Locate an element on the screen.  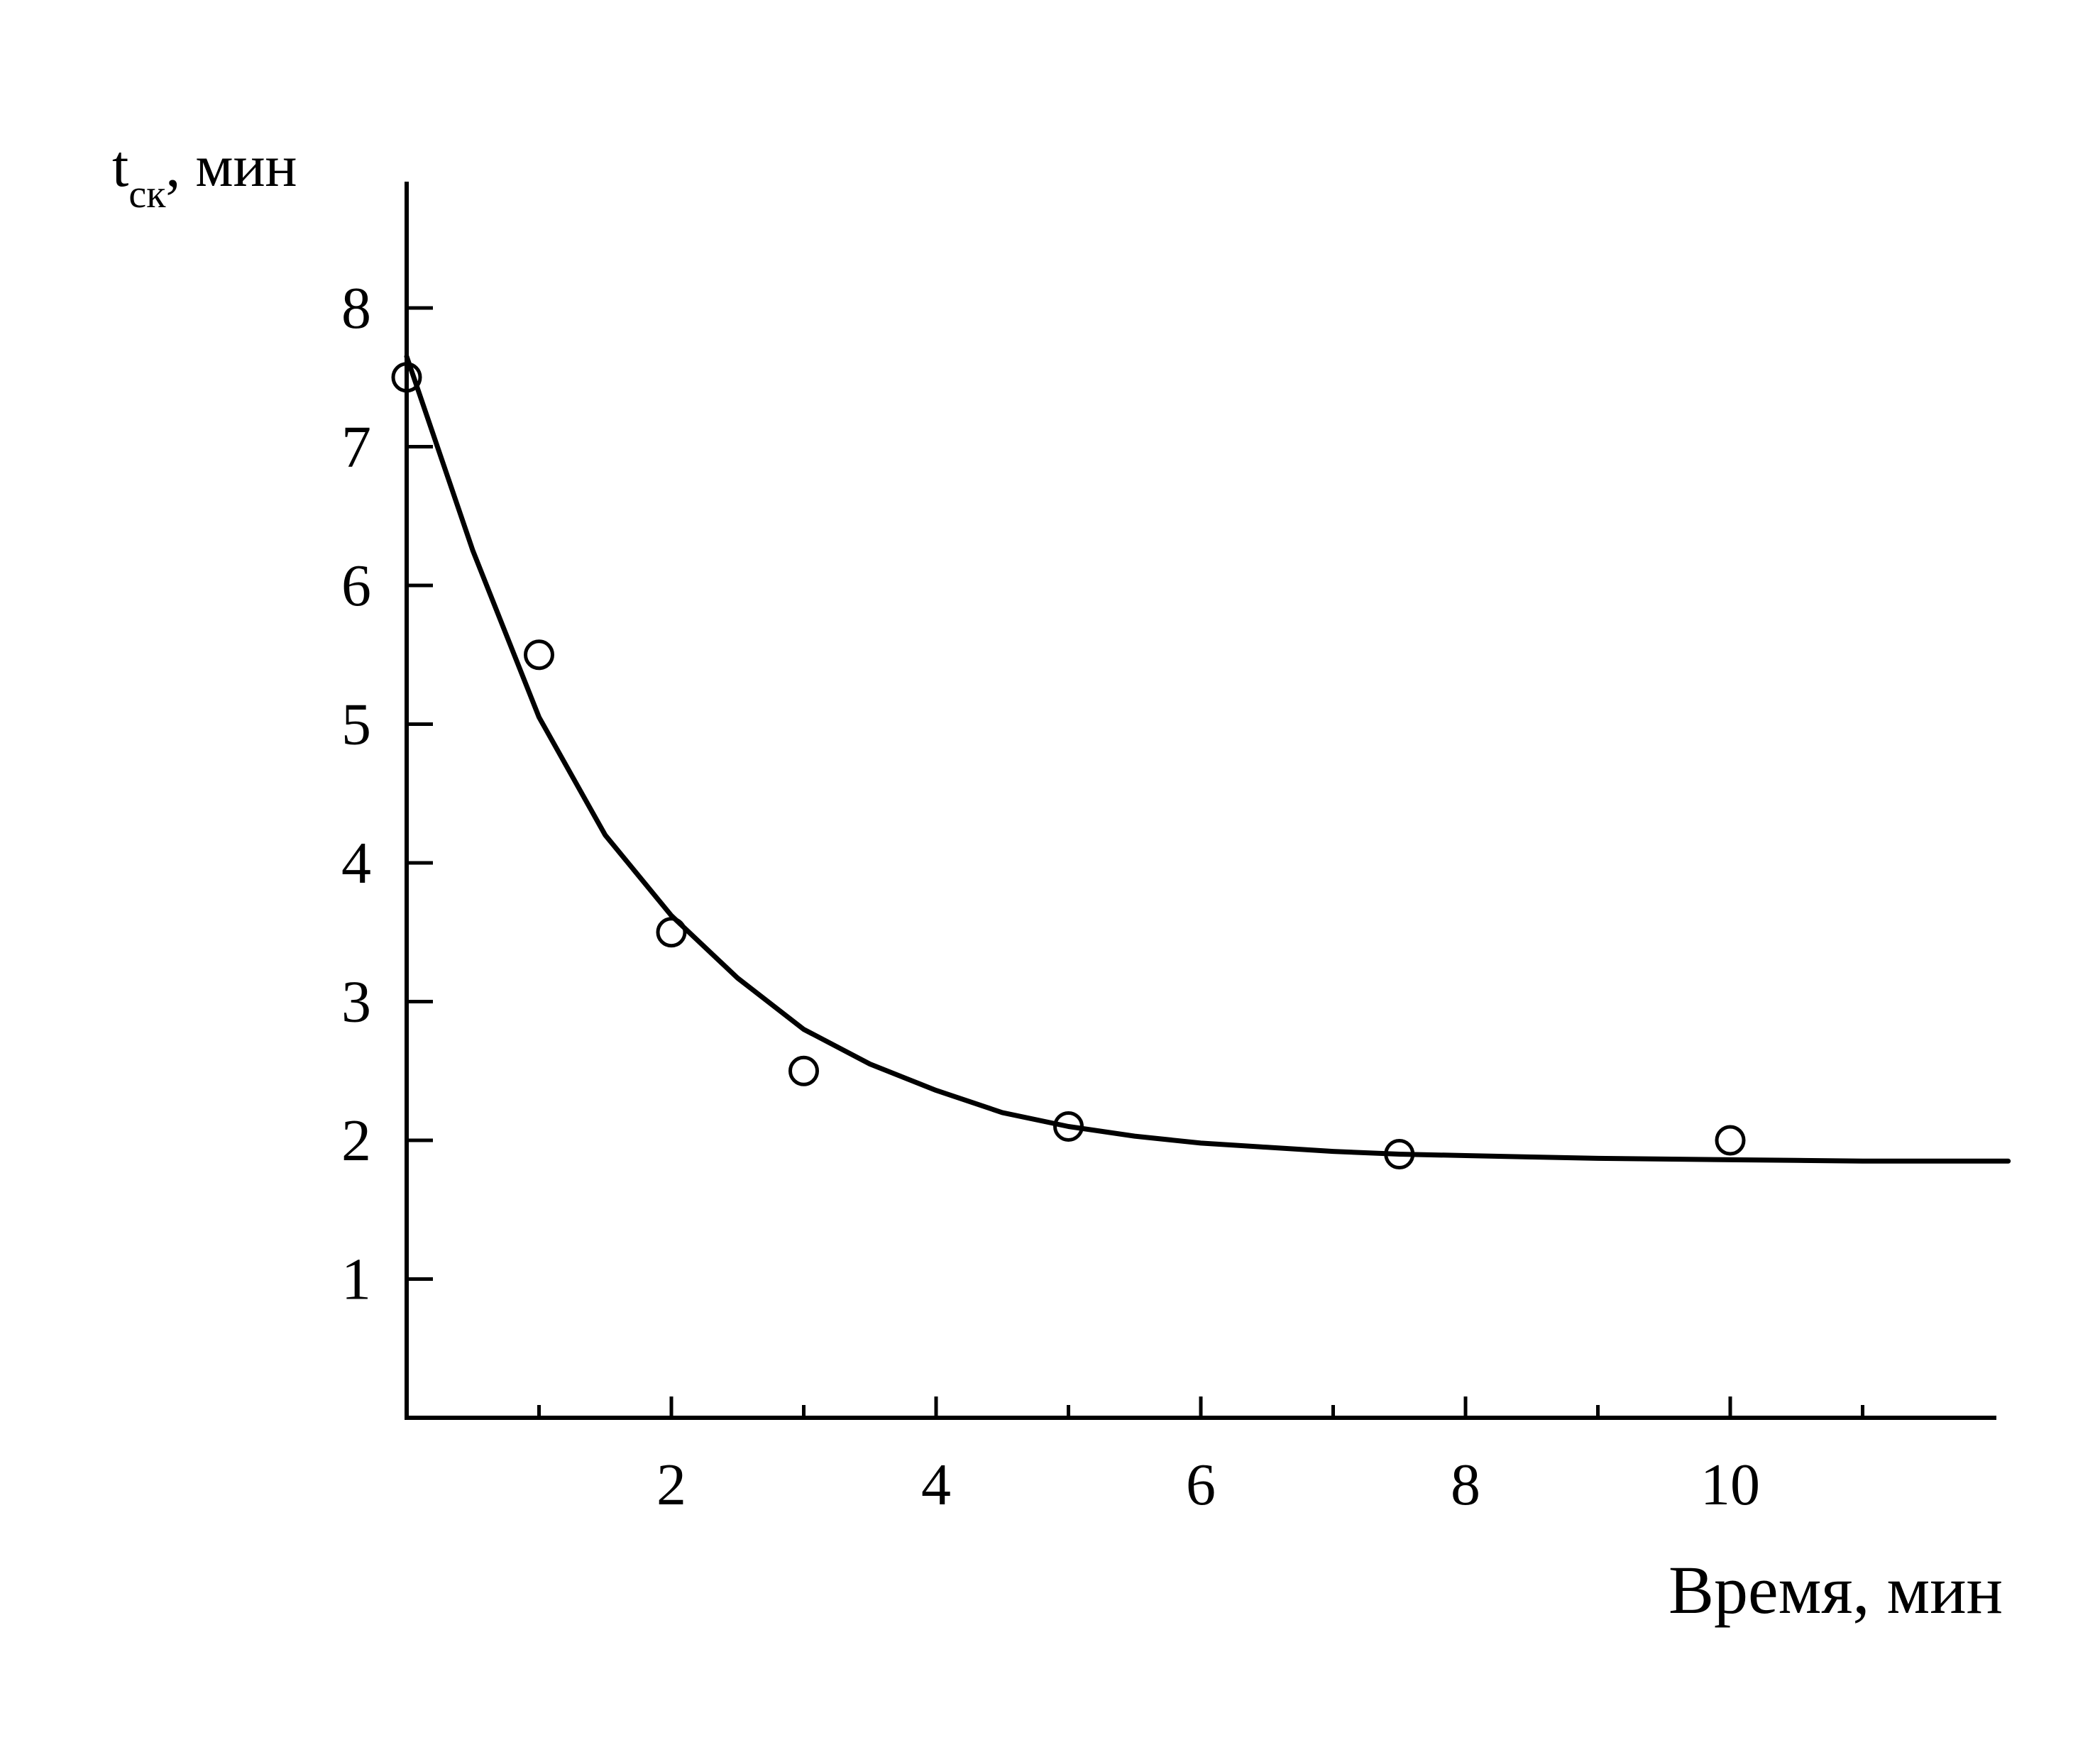
x-tick-label: 8 is located at coordinates (1465, 1485).